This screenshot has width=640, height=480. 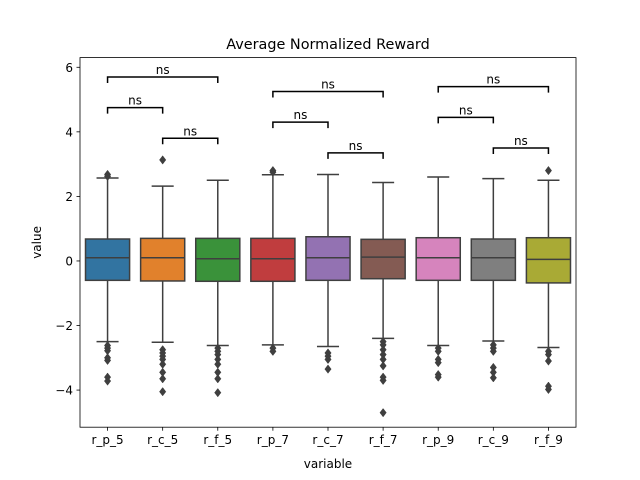 What do you see at coordinates (273, 440) in the screenshot?
I see `x-tick-label: r_p_7` at bounding box center [273, 440].